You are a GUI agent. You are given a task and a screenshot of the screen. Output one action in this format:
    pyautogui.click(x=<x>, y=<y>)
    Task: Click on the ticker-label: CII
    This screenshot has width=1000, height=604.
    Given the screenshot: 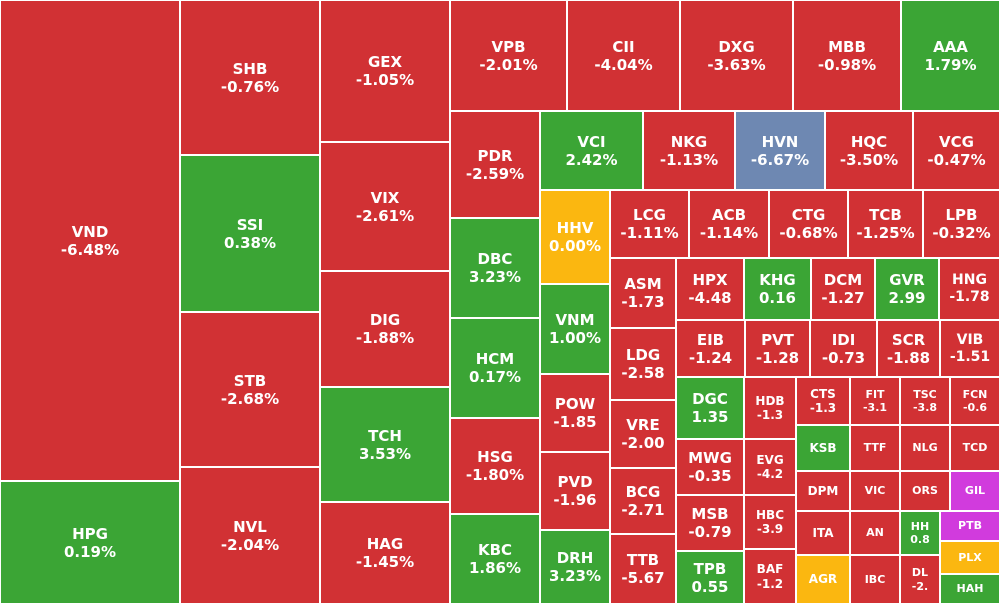 What is the action you would take?
    pyautogui.click(x=623, y=46)
    